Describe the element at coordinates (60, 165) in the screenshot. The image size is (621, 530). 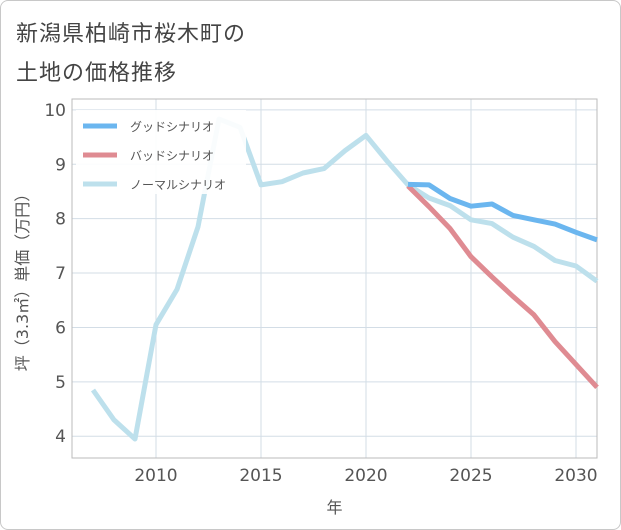
I see `y-tick-label: 9` at that location.